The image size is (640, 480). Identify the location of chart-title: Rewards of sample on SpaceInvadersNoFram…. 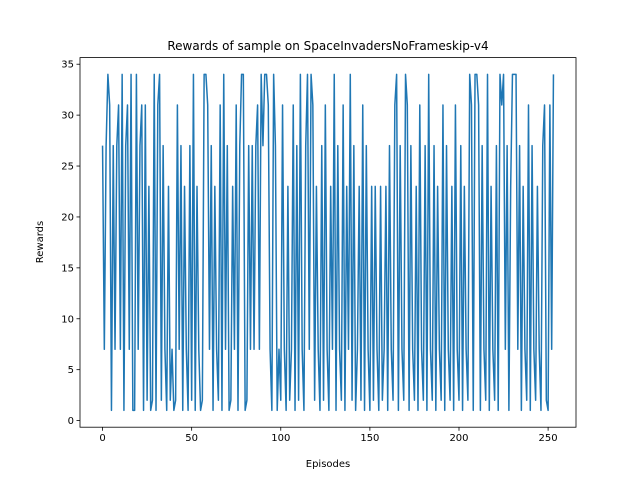
(327, 46).